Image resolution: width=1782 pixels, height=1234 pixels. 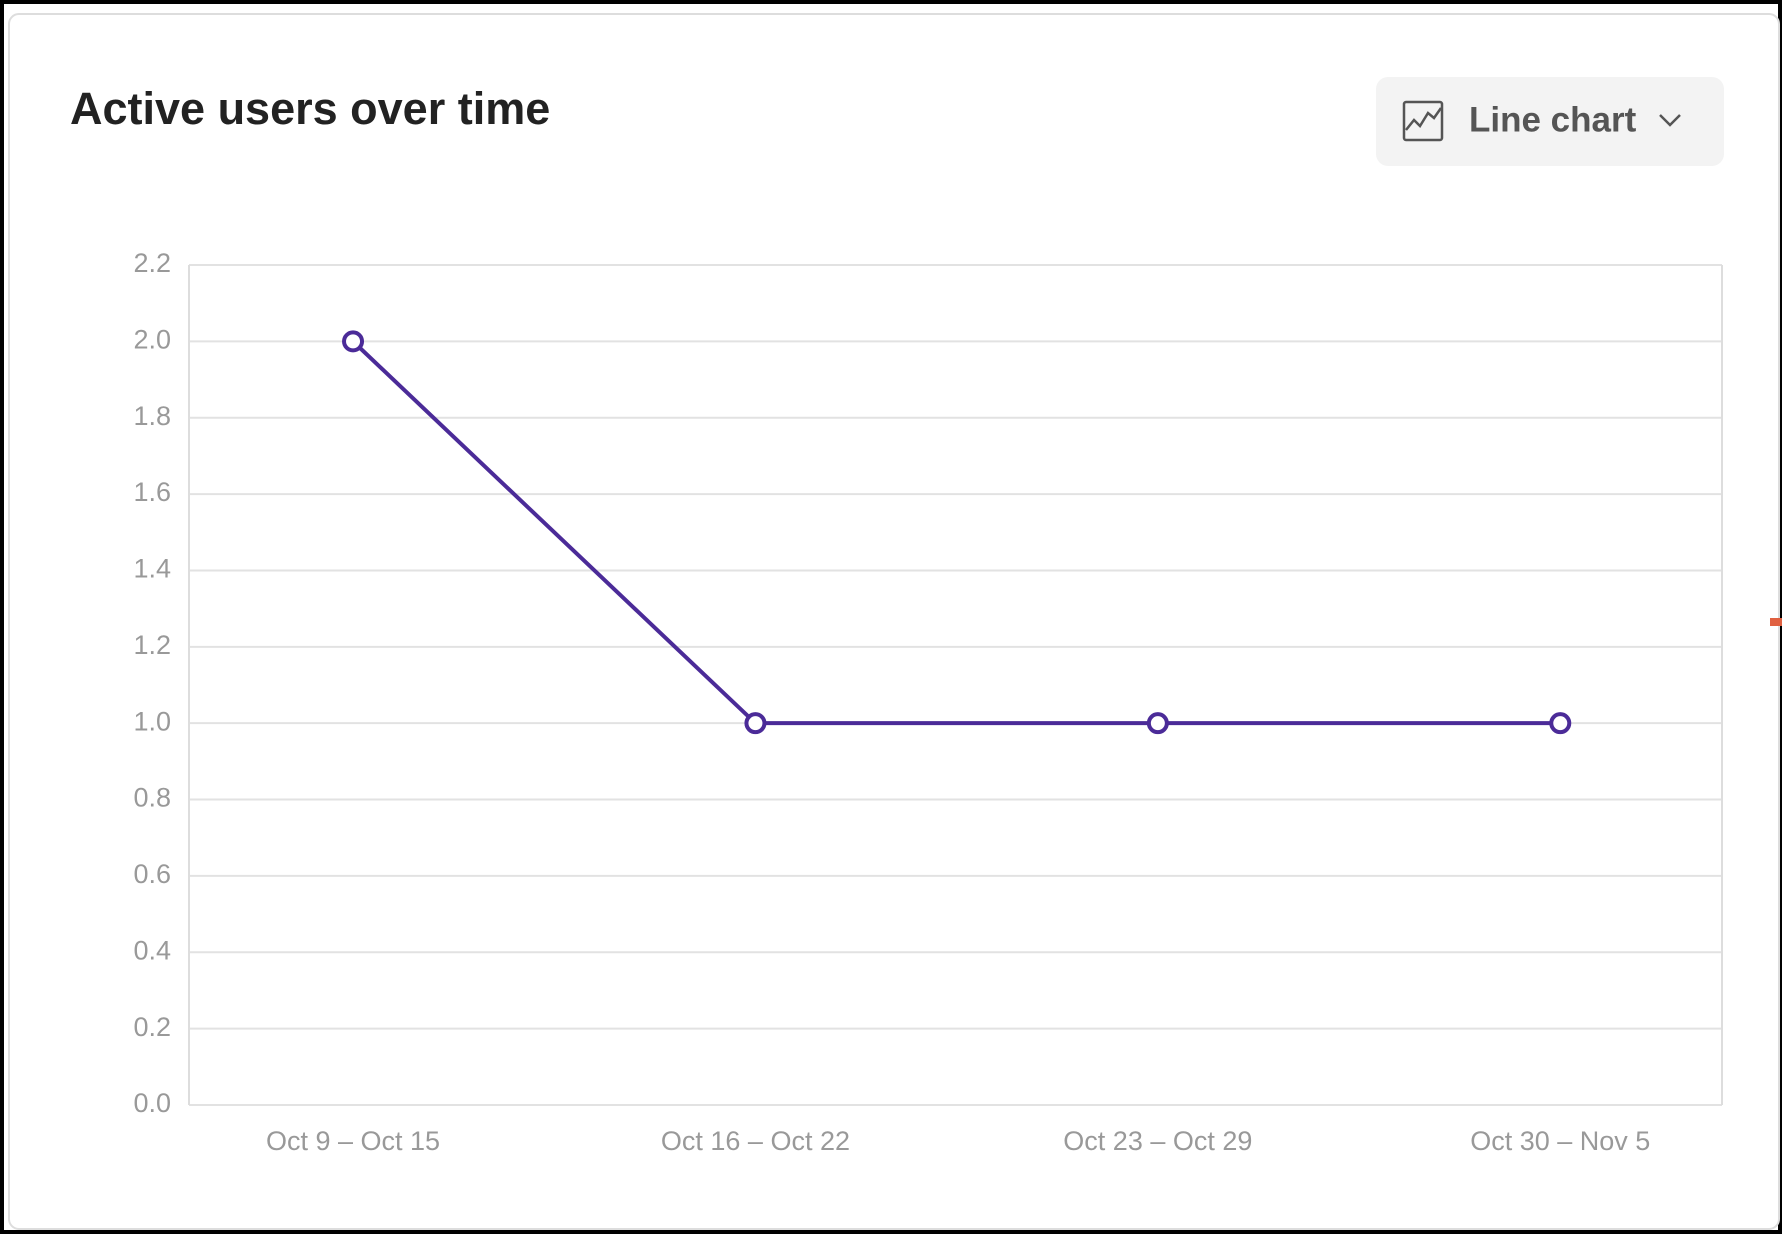 What do you see at coordinates (152, 569) in the screenshot?
I see `y-tick-label: 1.4` at bounding box center [152, 569].